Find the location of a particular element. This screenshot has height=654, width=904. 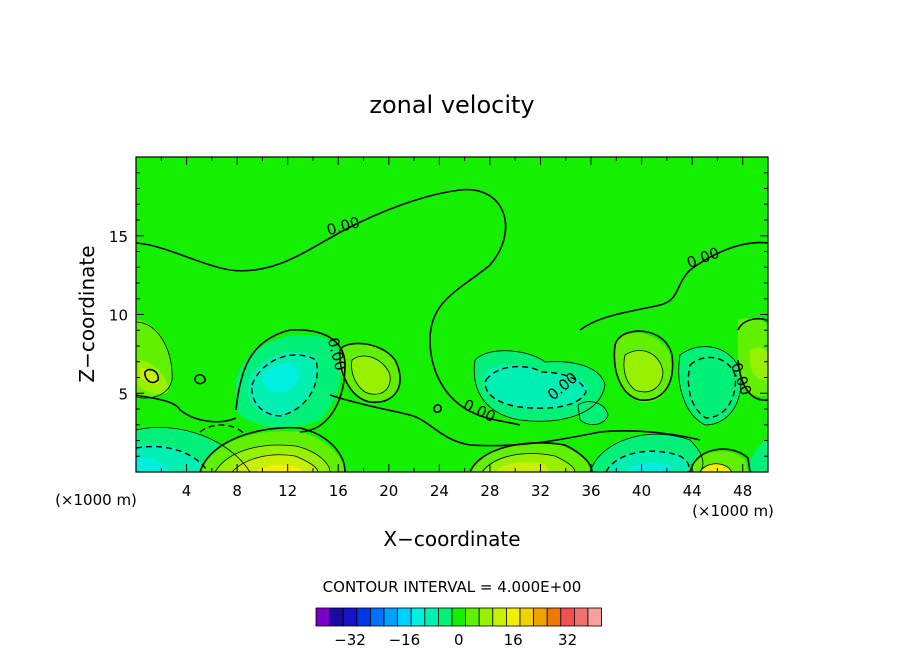

y-tick-label: 10 is located at coordinates (118, 316).